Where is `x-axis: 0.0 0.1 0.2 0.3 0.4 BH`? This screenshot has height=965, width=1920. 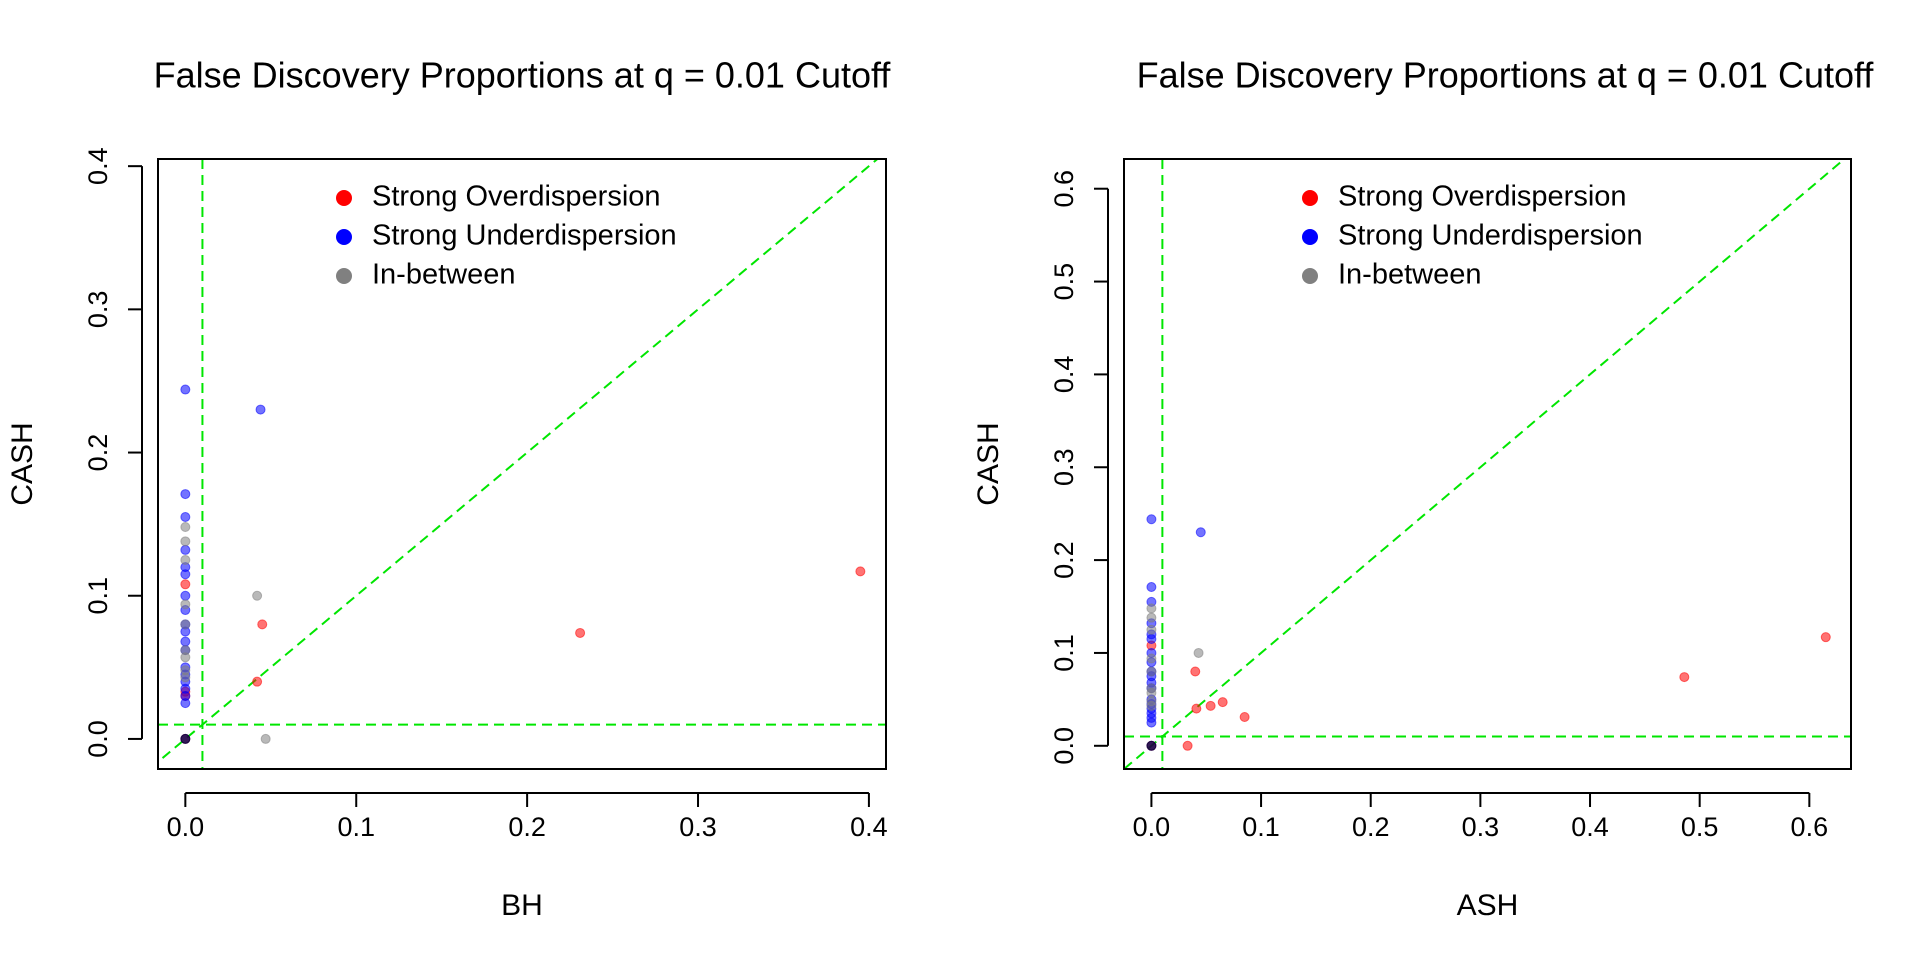
x-axis: 0.0 0.1 0.2 0.3 0.4 BH is located at coordinates (527, 857).